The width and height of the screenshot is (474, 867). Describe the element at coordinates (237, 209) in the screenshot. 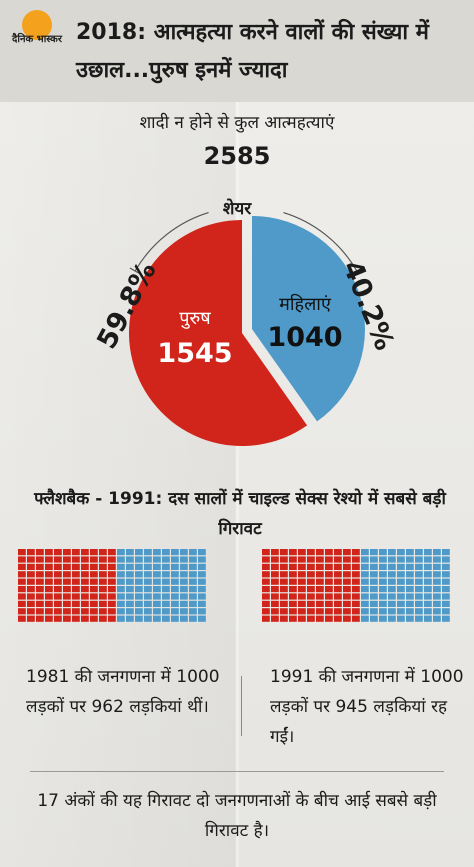

I see `share-label: शेयर` at that location.